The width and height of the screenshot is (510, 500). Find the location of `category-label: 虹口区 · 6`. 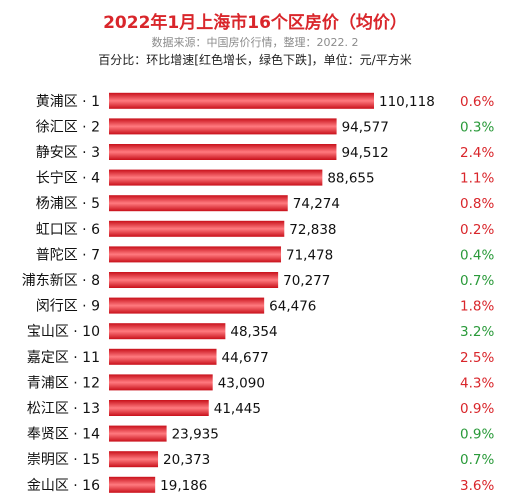

category-label: 虹口区 · 6 is located at coordinates (68, 230).